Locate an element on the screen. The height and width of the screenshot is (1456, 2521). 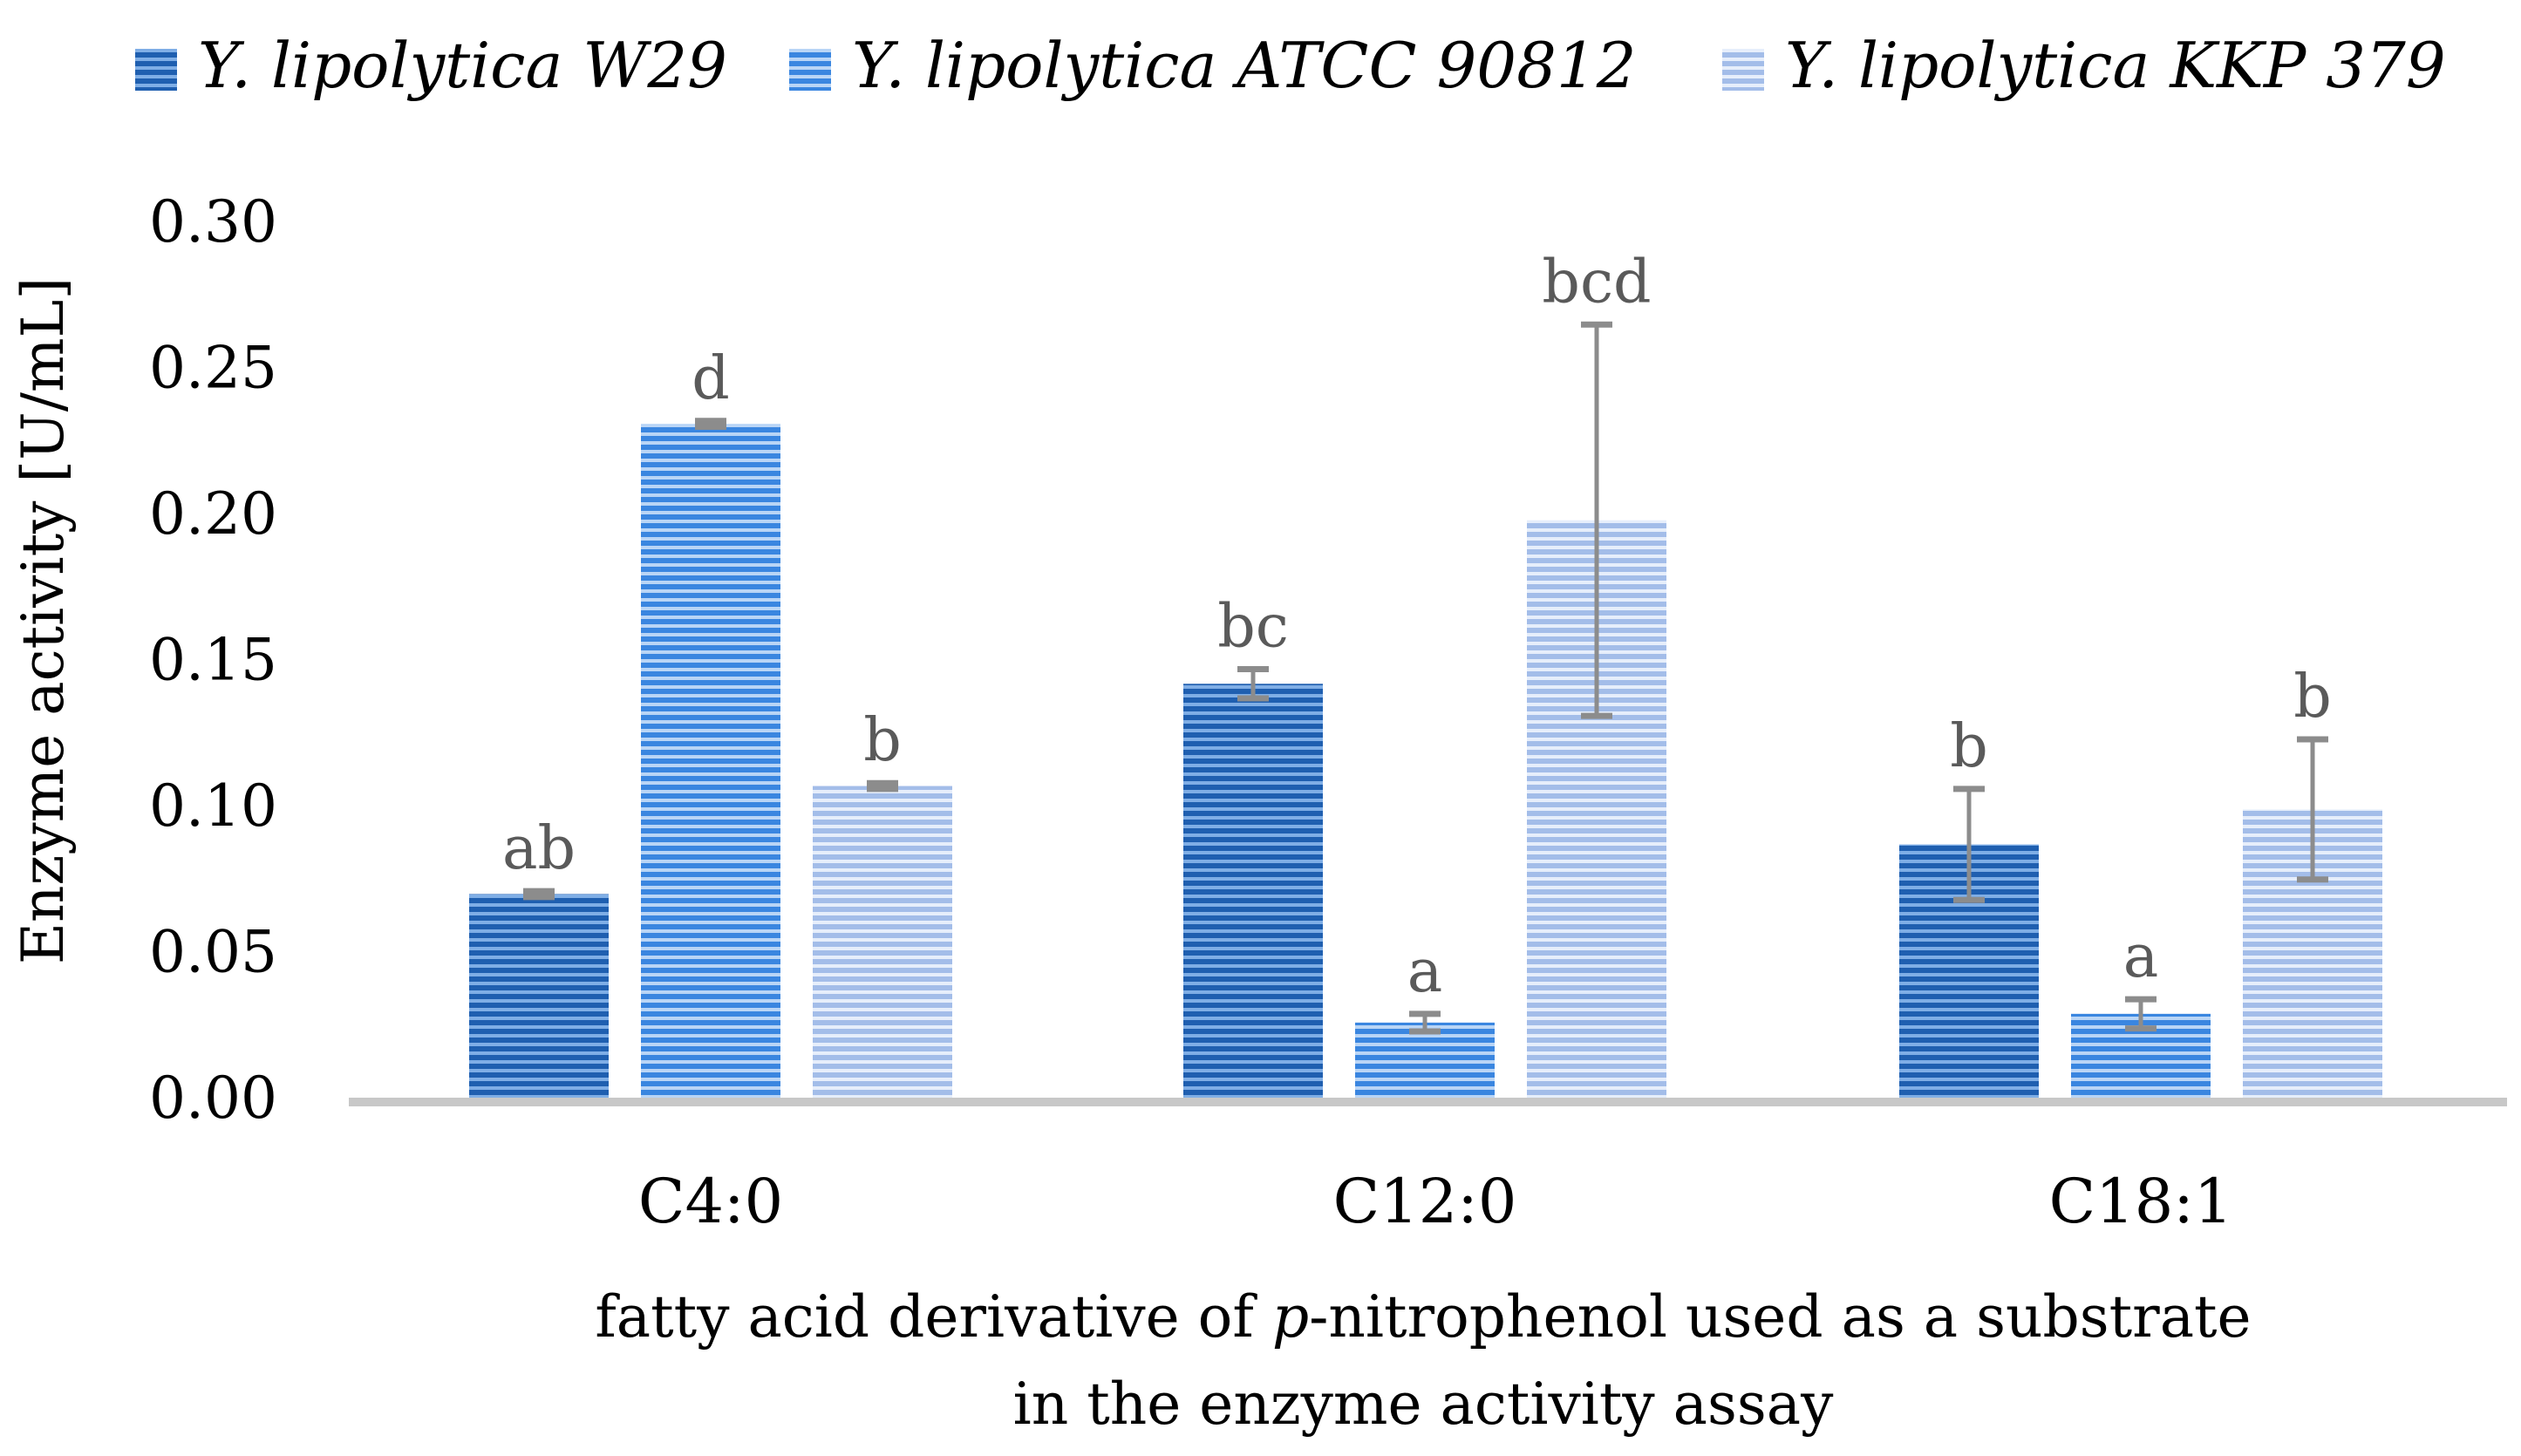
y-axis: 0.00 0.05 0.10 0.15 0.20 0.25 0.30 is located at coordinates (213, 660).